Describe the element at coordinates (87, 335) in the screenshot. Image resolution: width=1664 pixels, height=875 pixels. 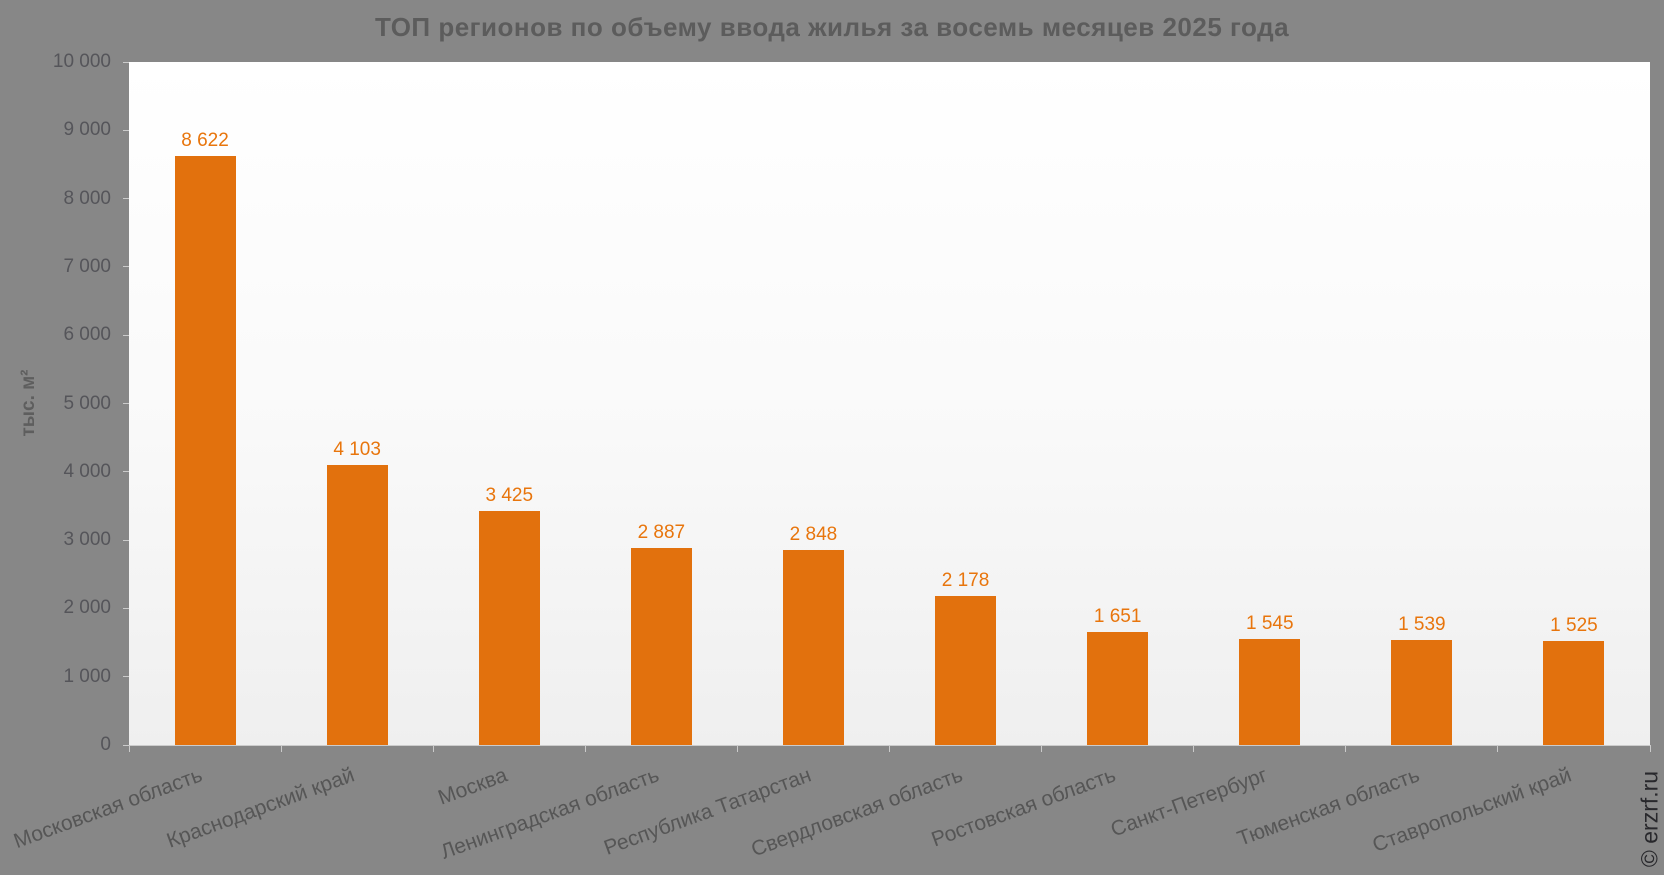
I see `y-axis-label: 6 000` at that location.